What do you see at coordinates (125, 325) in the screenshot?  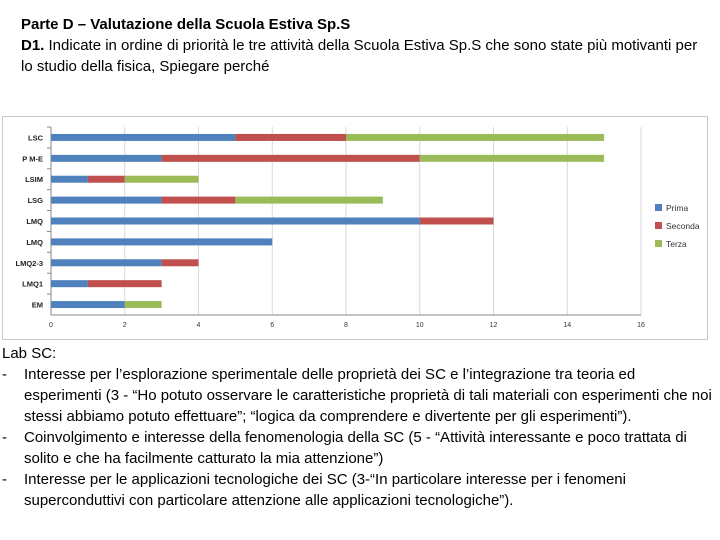 I see `x-tick-label: 2` at bounding box center [125, 325].